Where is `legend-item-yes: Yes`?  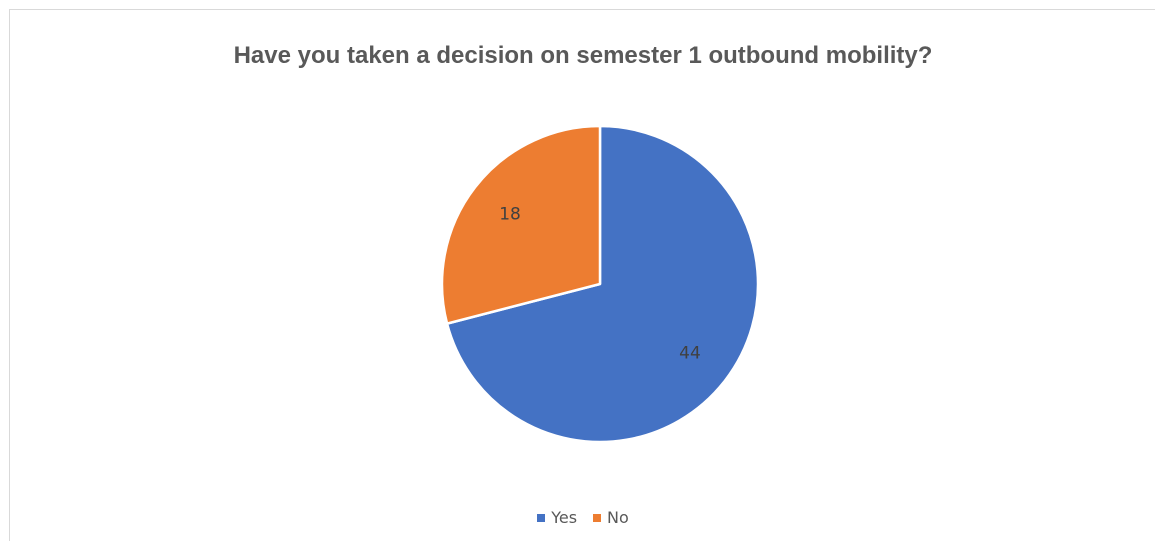 legend-item-yes: Yes is located at coordinates (557, 517).